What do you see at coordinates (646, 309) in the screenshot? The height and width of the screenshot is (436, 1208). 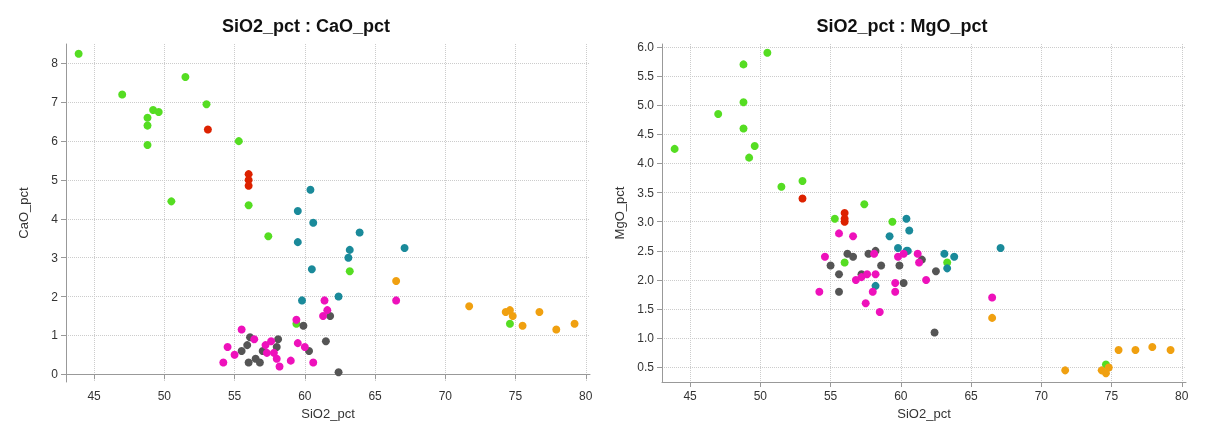 I see `y-tick-label: 1.5` at bounding box center [646, 309].